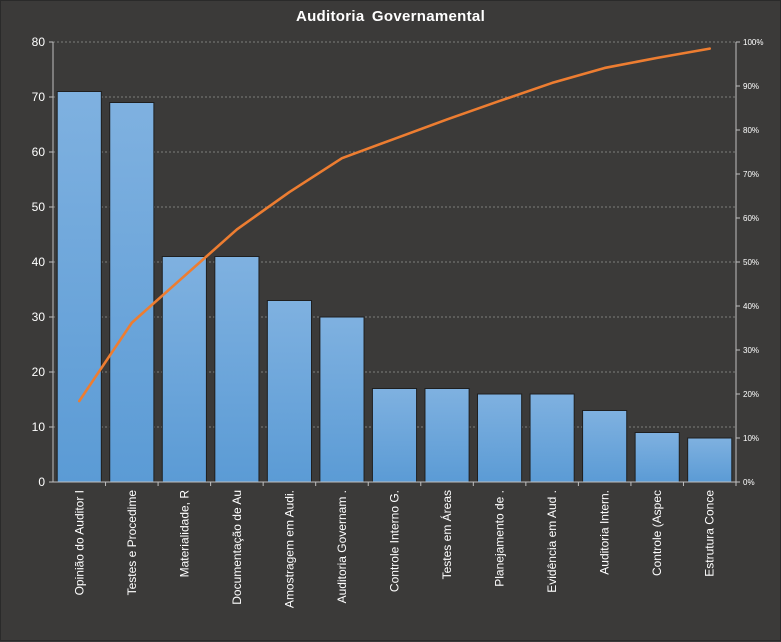  Describe the element at coordinates (749, 482) in the screenshot. I see `y2-tick-label: 0%` at that location.